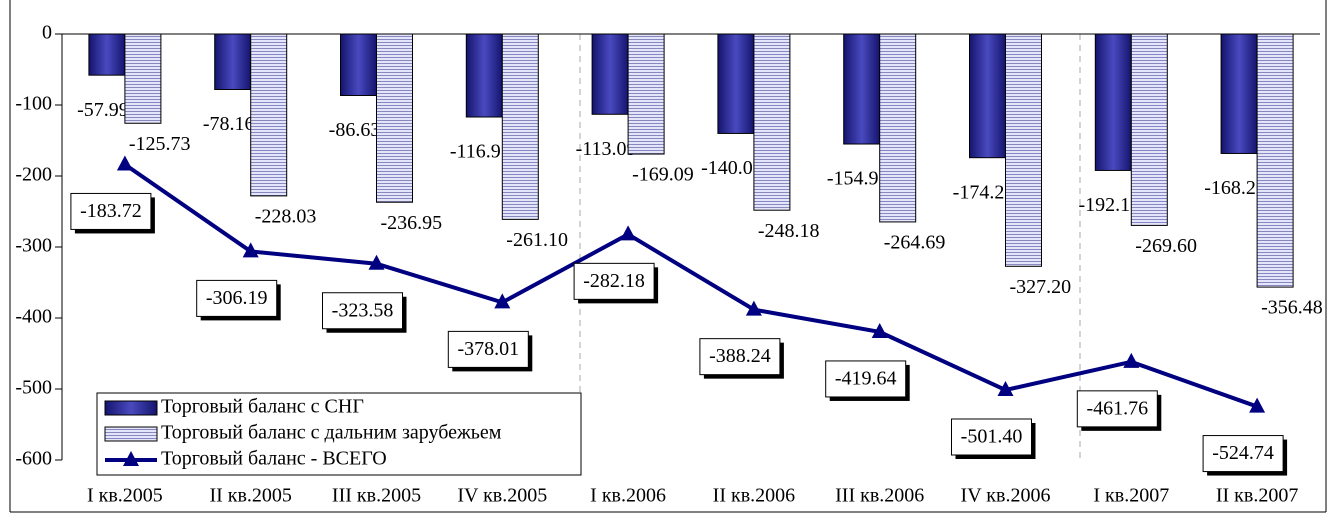  Describe the element at coordinates (33, 175) in the screenshot. I see `y-tick-label: -200` at that location.